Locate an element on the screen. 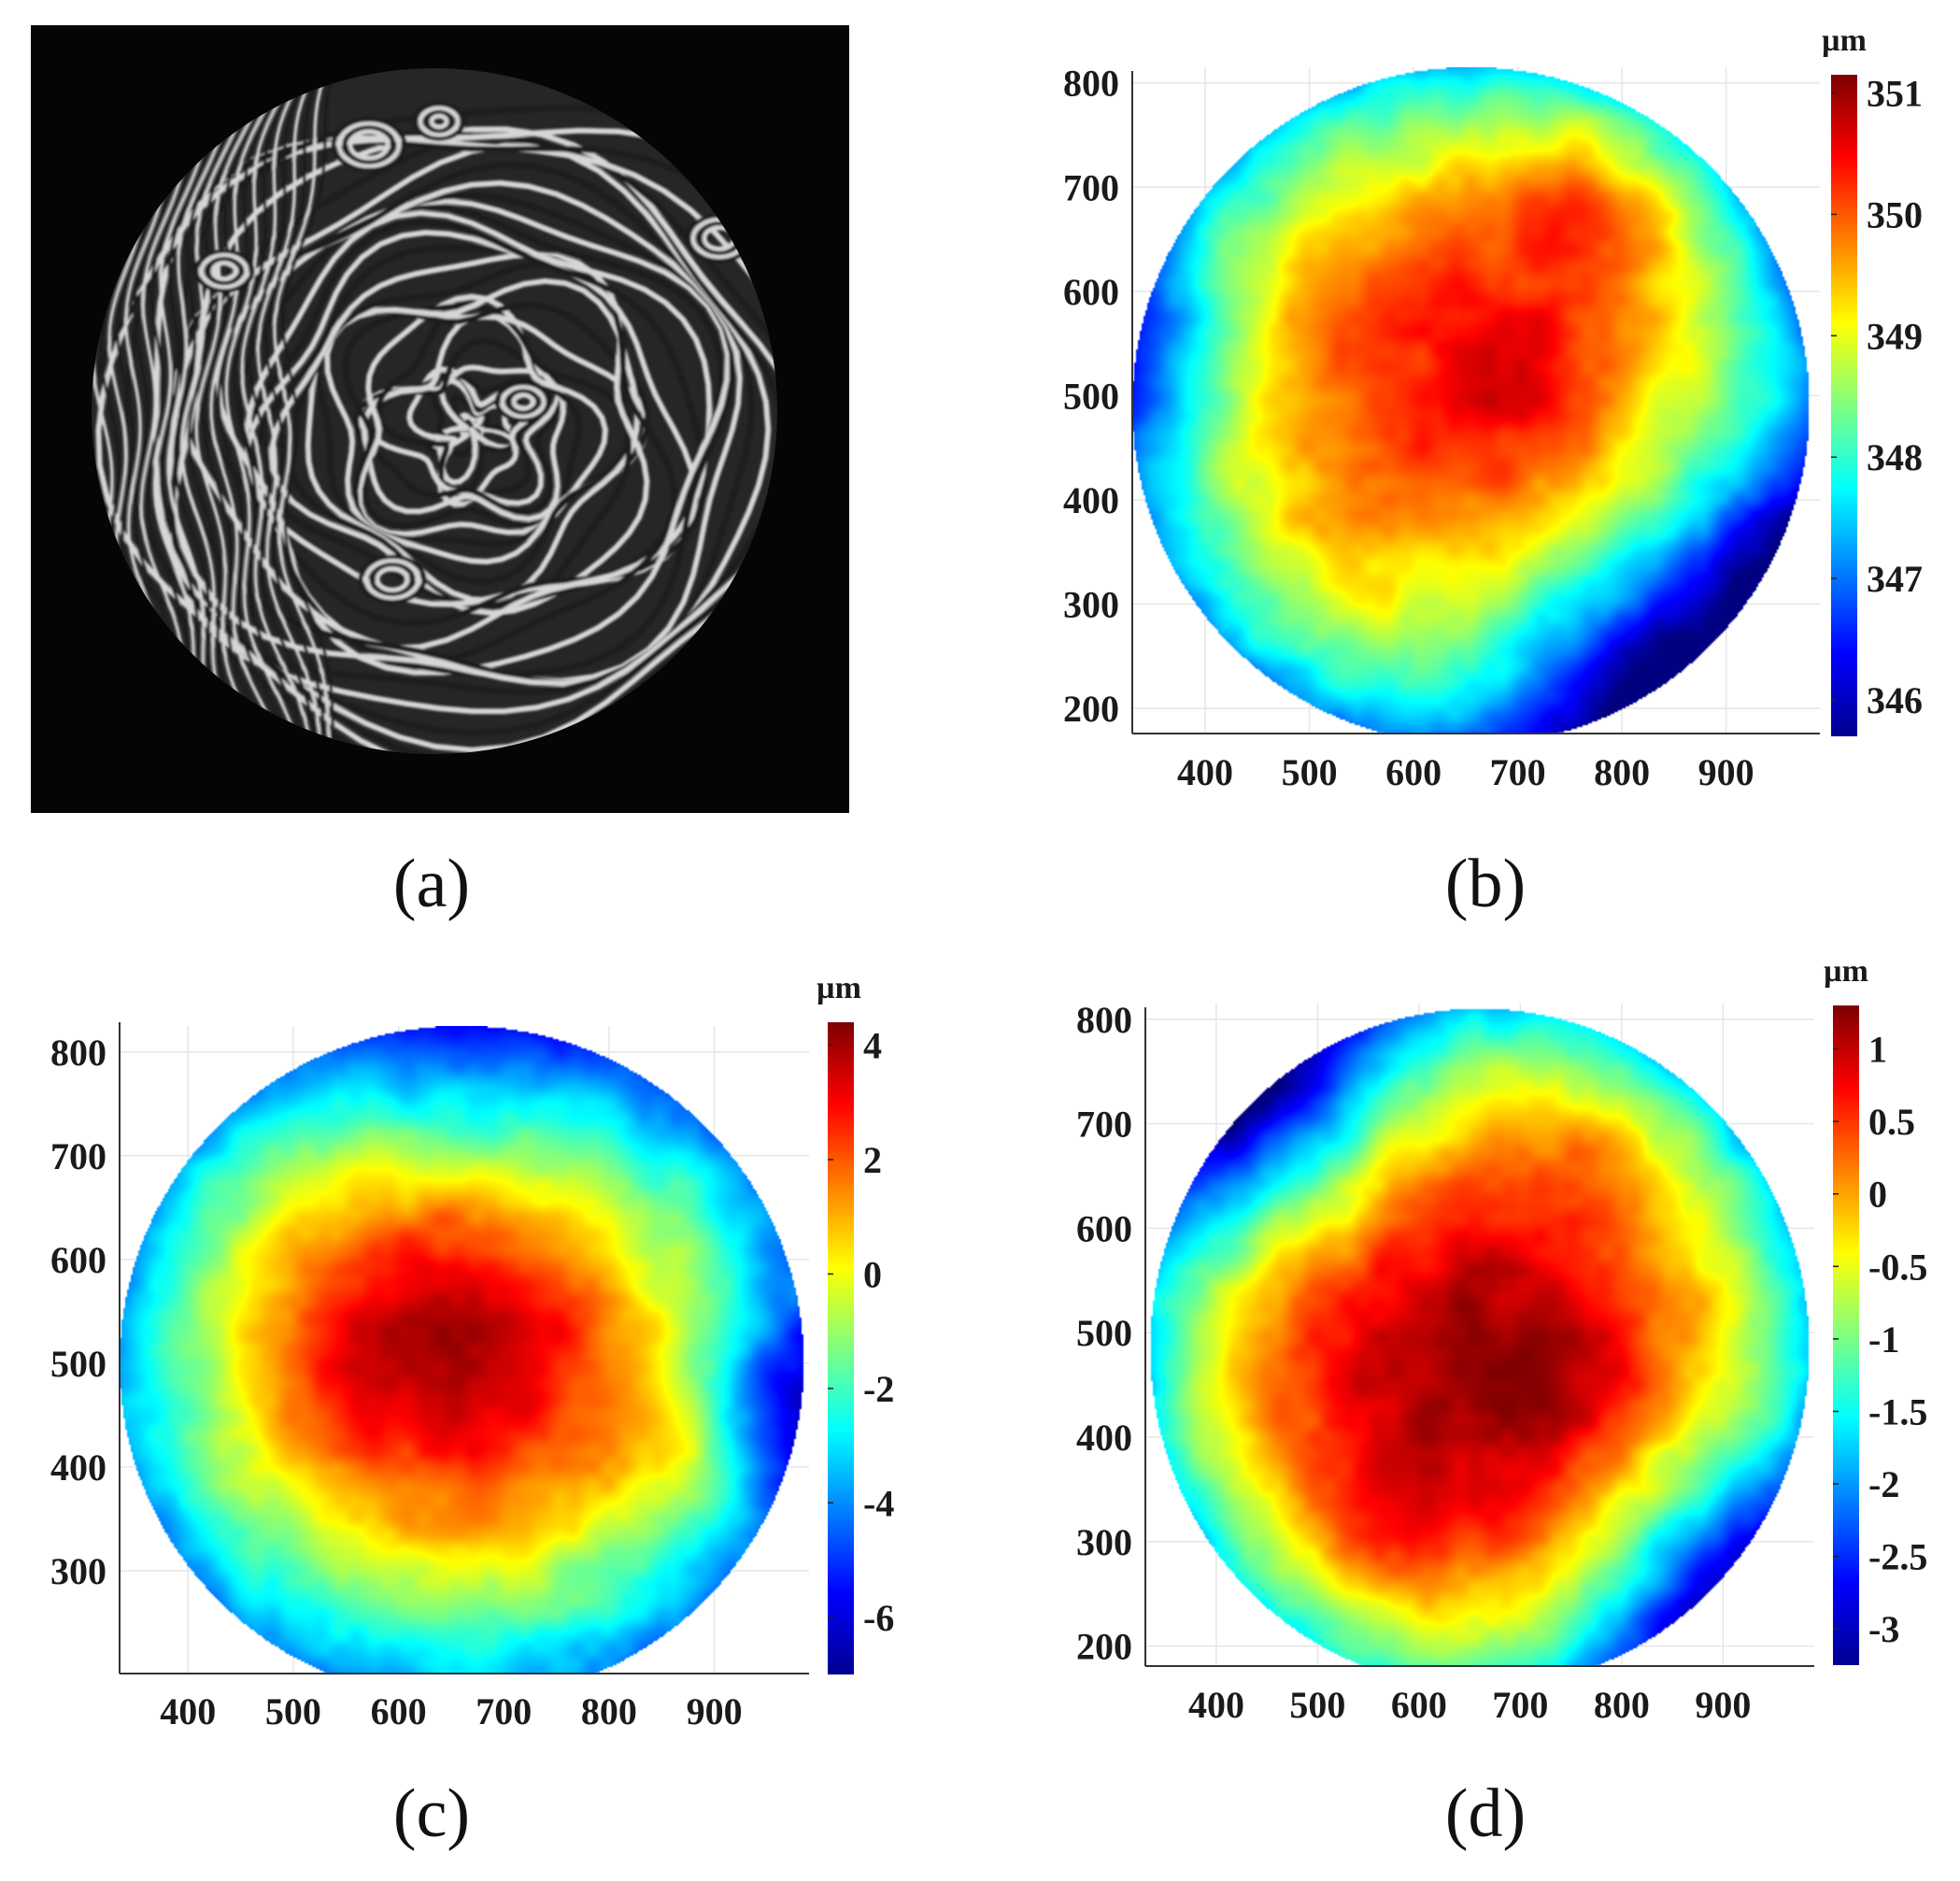 The width and height of the screenshot is (1960, 1881). colorbar-tick-label: 4 is located at coordinates (873, 1045).